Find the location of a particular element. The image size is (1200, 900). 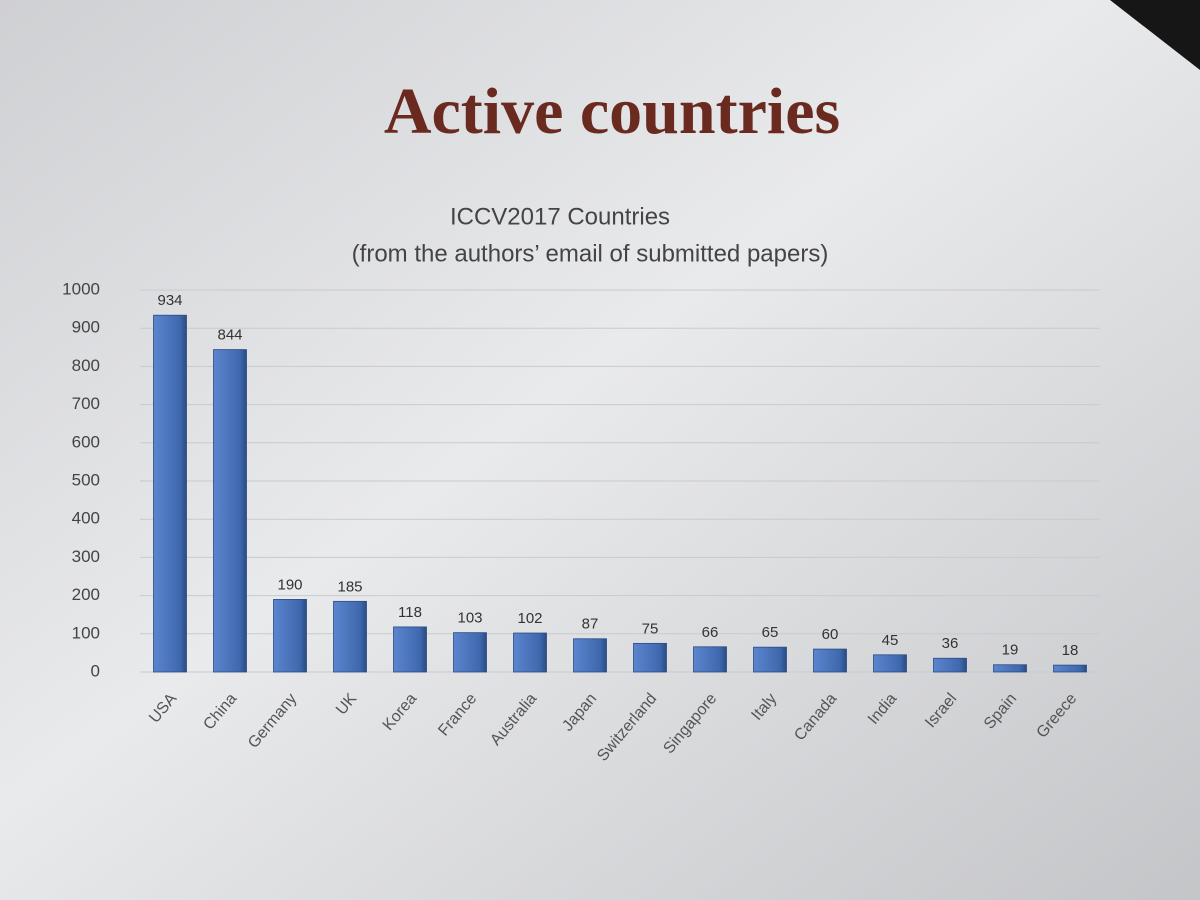

value-label: 185 is located at coordinates (349, 586).